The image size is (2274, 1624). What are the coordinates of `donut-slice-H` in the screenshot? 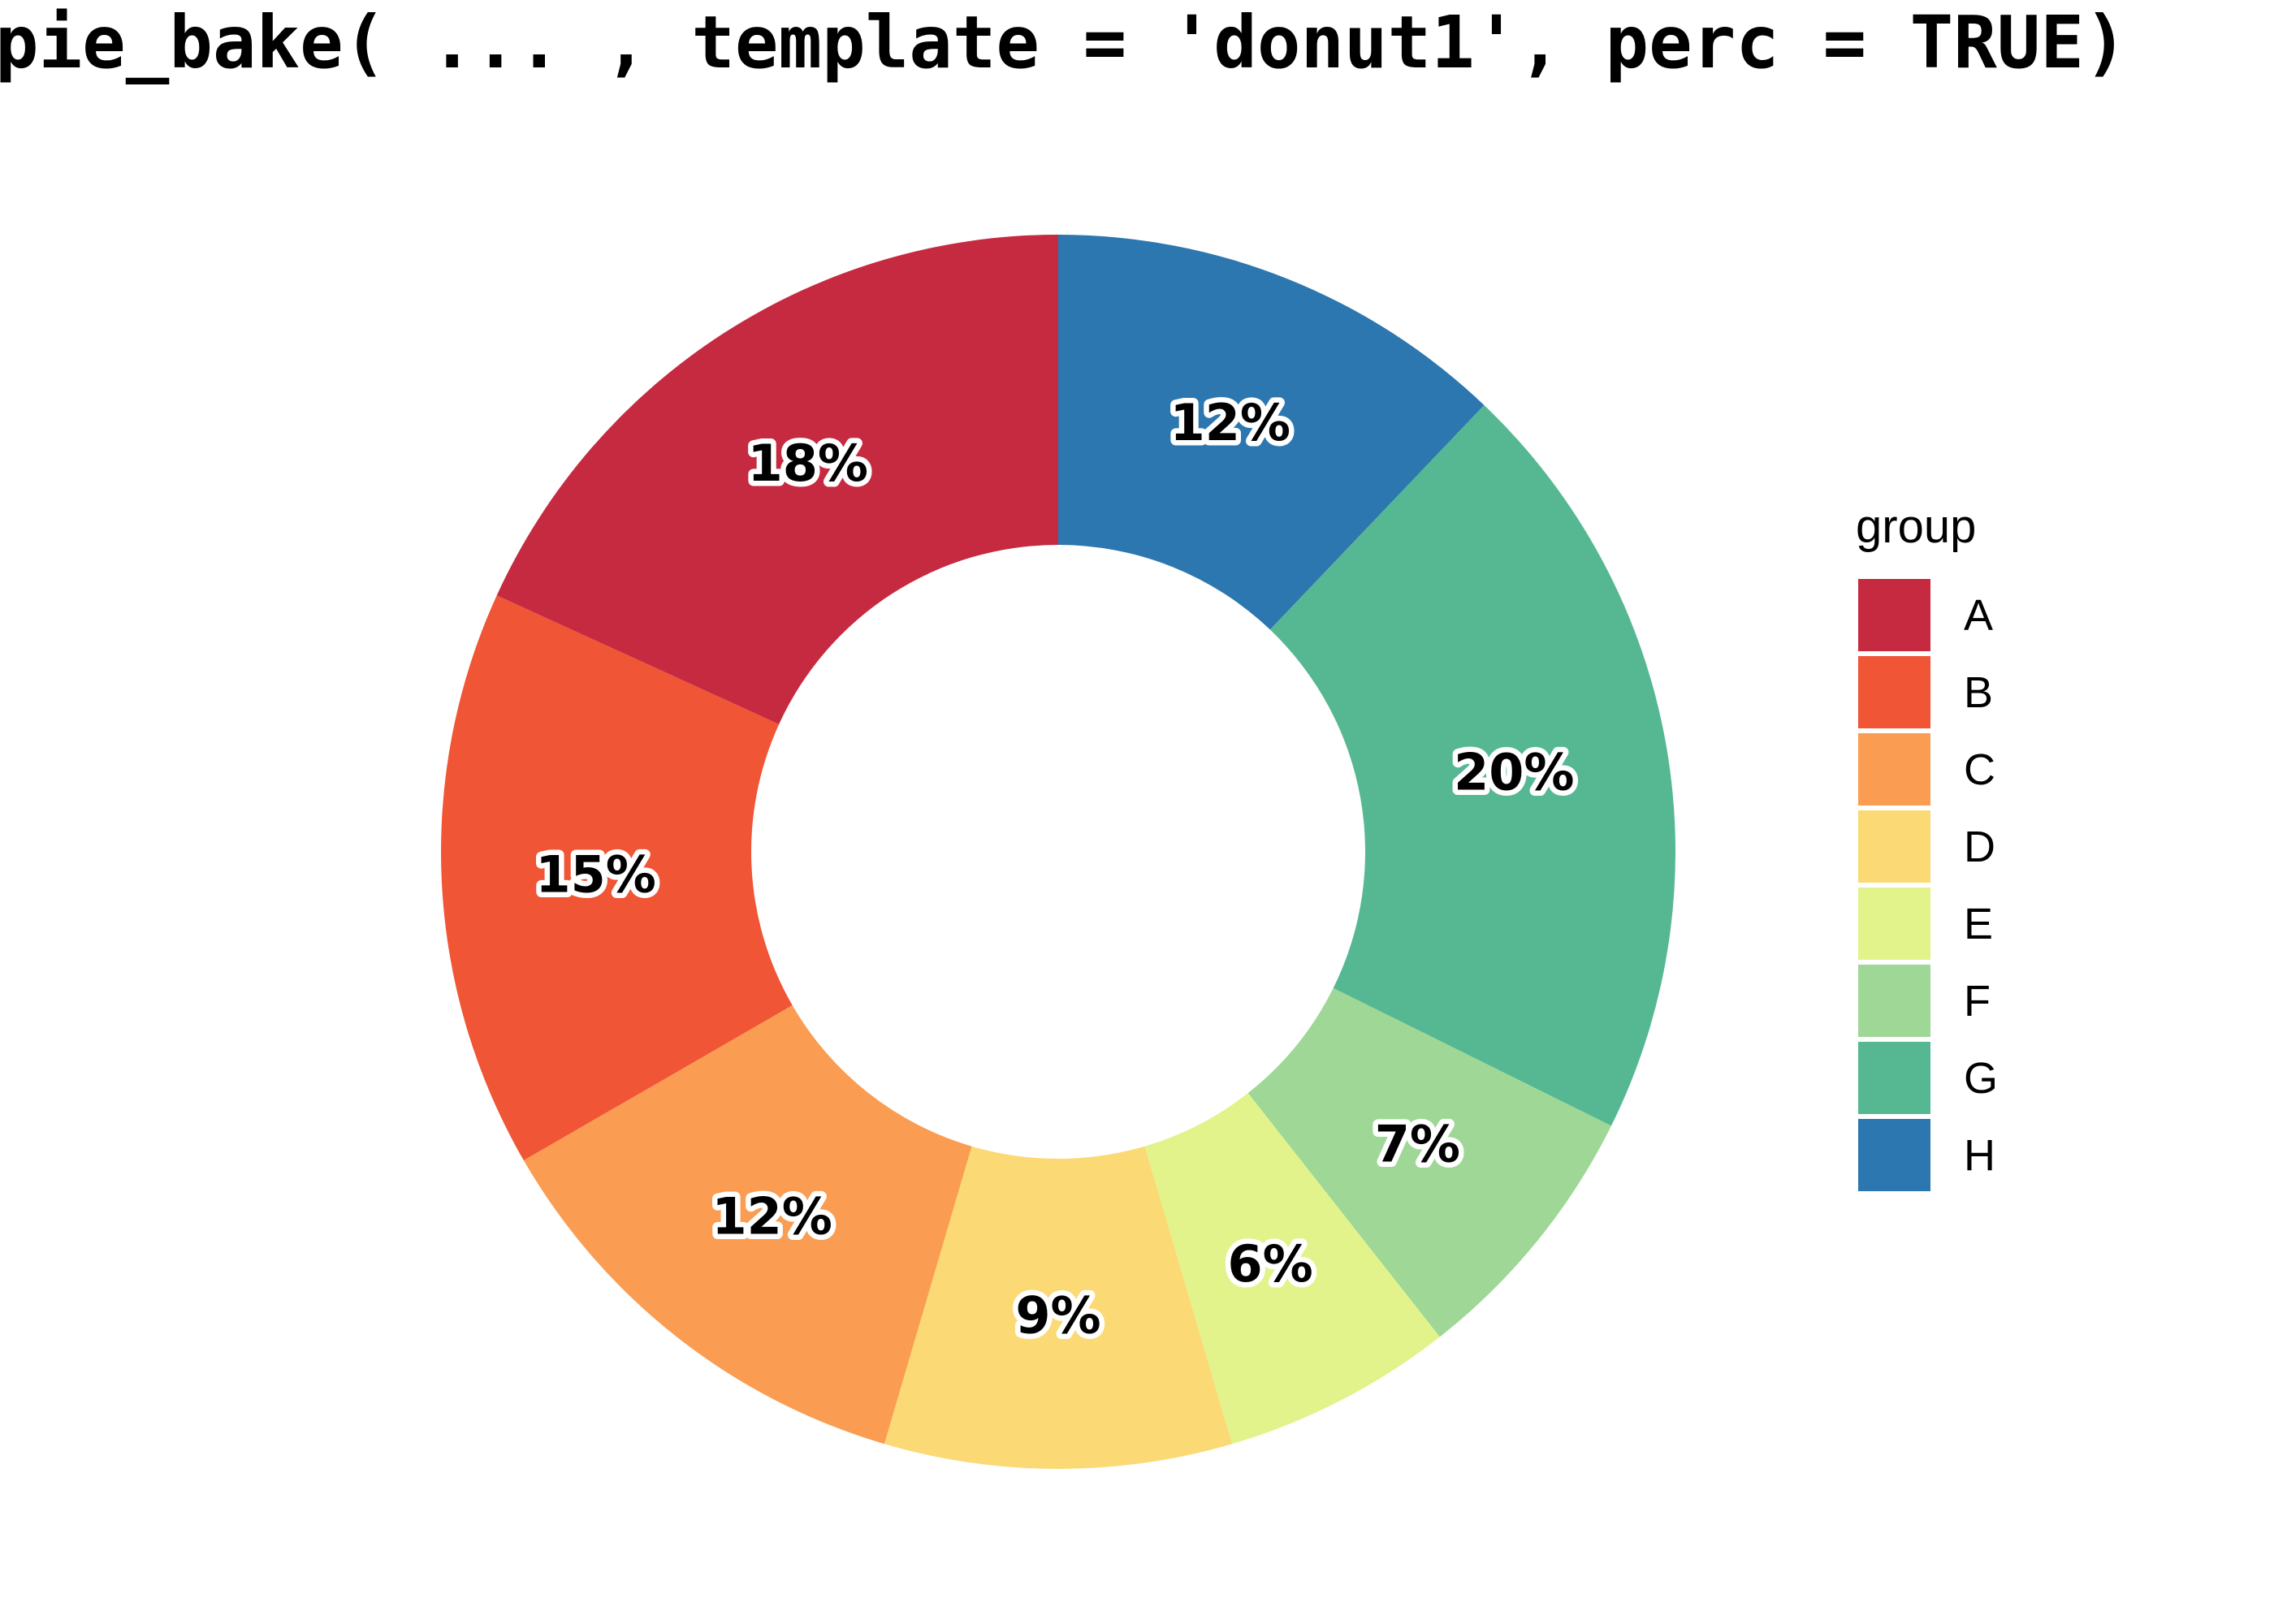 It's located at (1271, 433).